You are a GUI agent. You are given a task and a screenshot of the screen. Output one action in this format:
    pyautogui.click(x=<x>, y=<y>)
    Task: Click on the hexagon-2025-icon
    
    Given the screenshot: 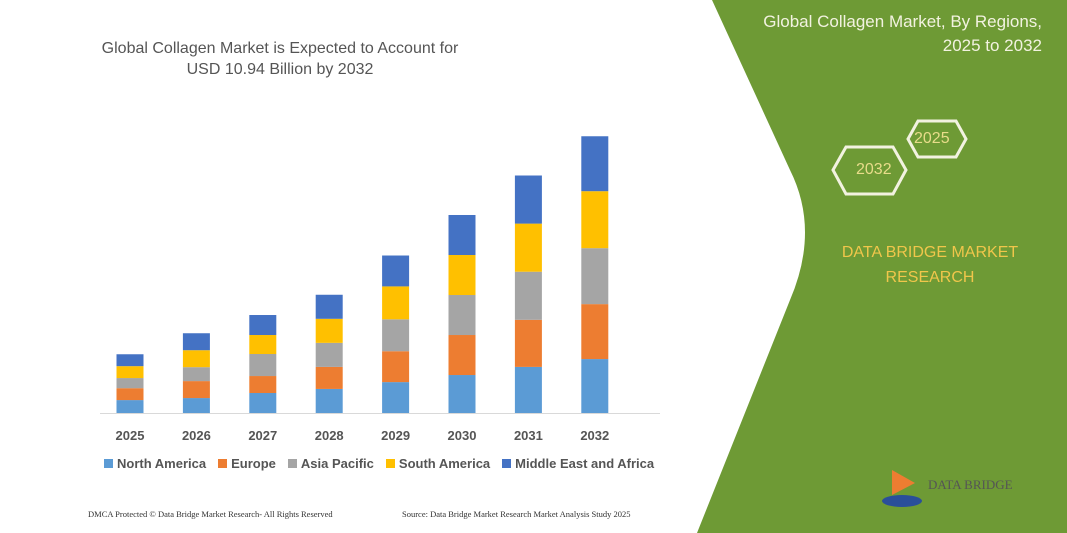 What is the action you would take?
    pyautogui.click(x=937, y=139)
    